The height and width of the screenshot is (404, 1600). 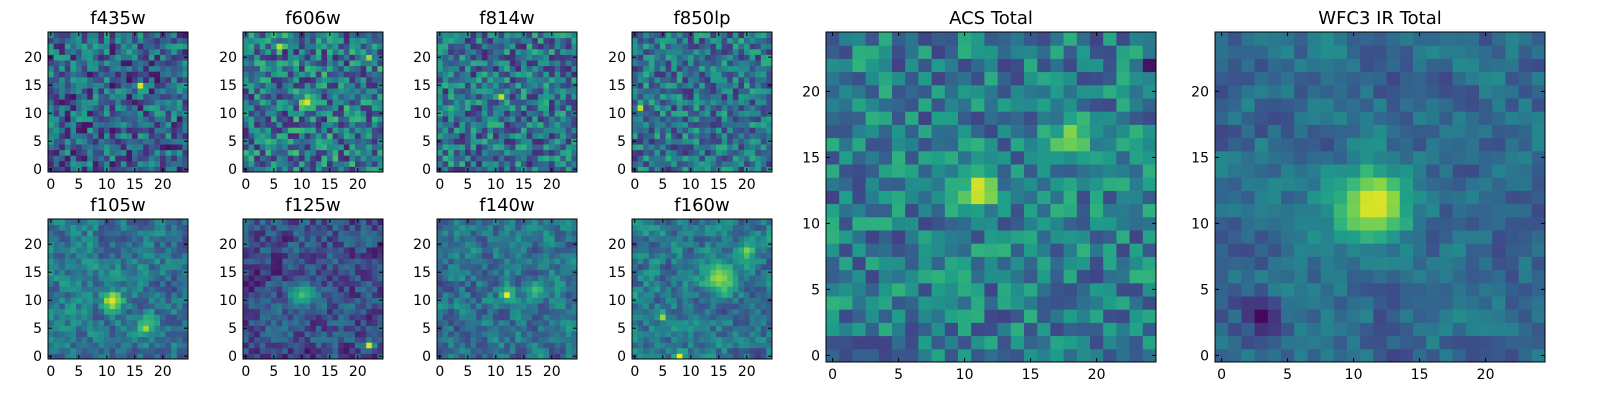 I want to click on x-tick-label: 15, so click(x=524, y=185).